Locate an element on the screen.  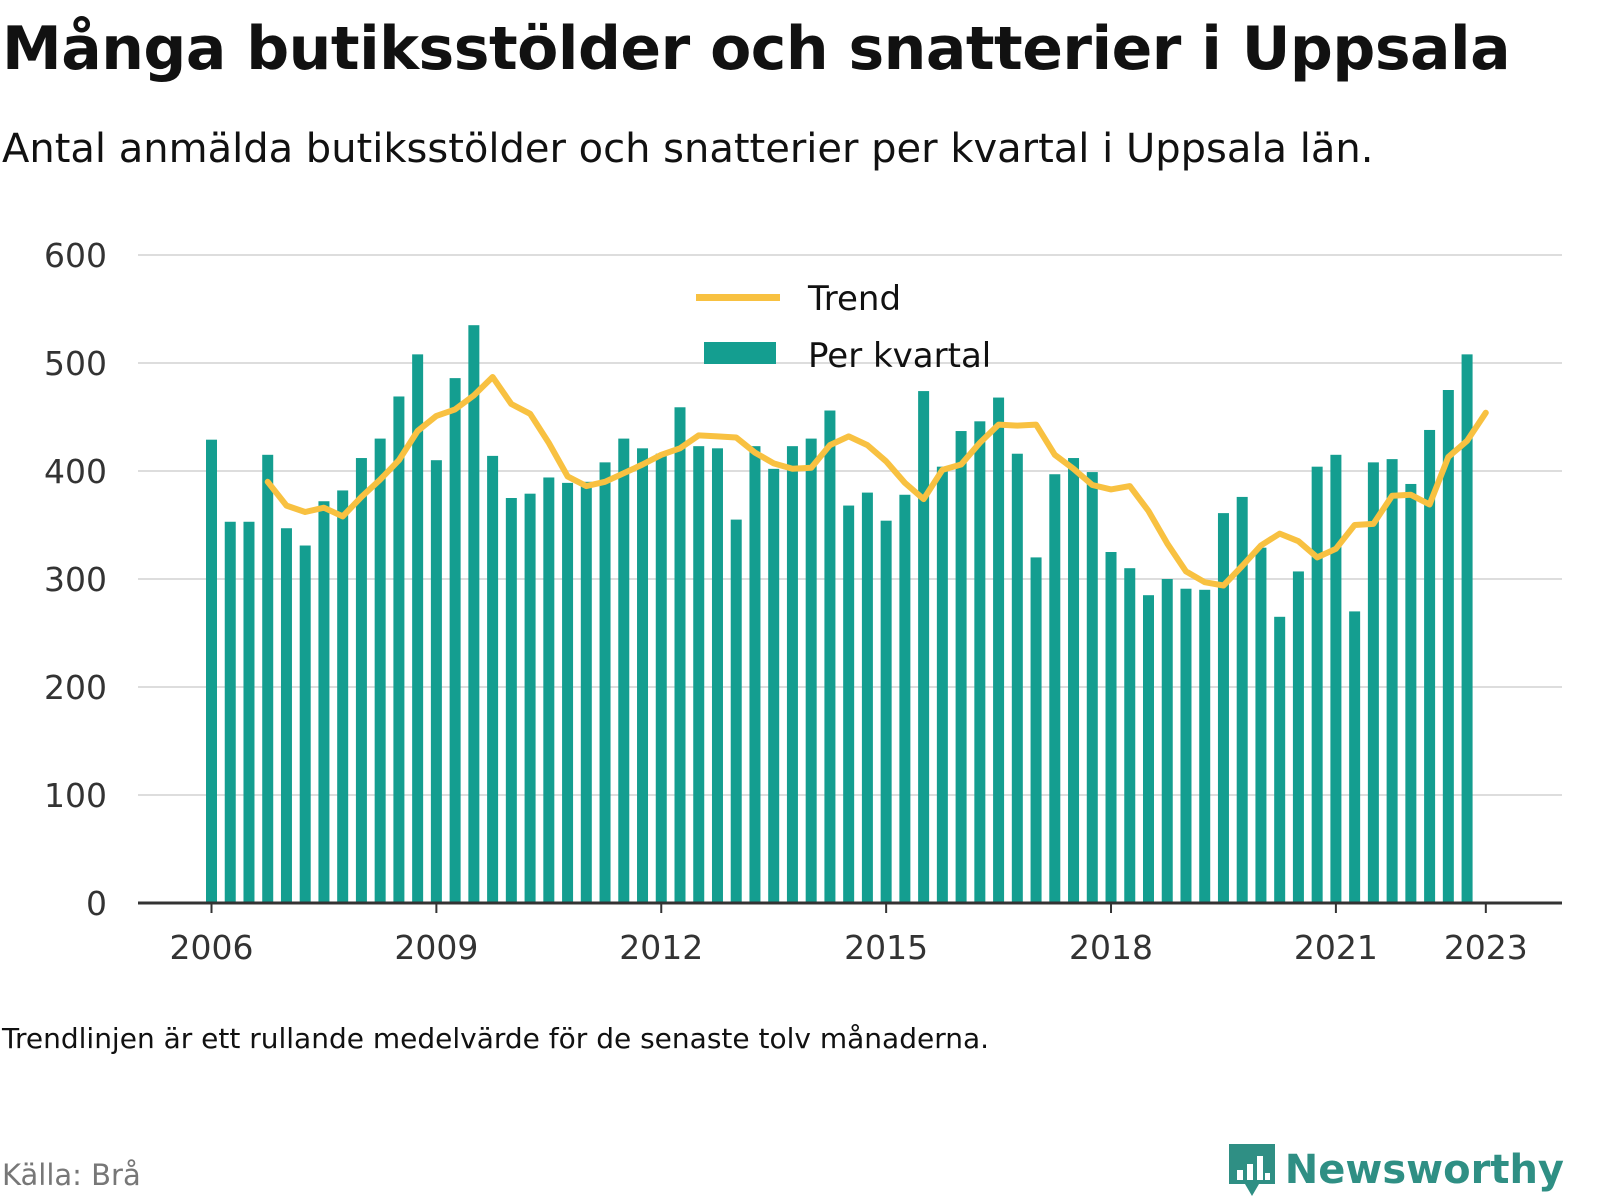
x-tick-label-2012: 2012 is located at coordinates (661, 947).